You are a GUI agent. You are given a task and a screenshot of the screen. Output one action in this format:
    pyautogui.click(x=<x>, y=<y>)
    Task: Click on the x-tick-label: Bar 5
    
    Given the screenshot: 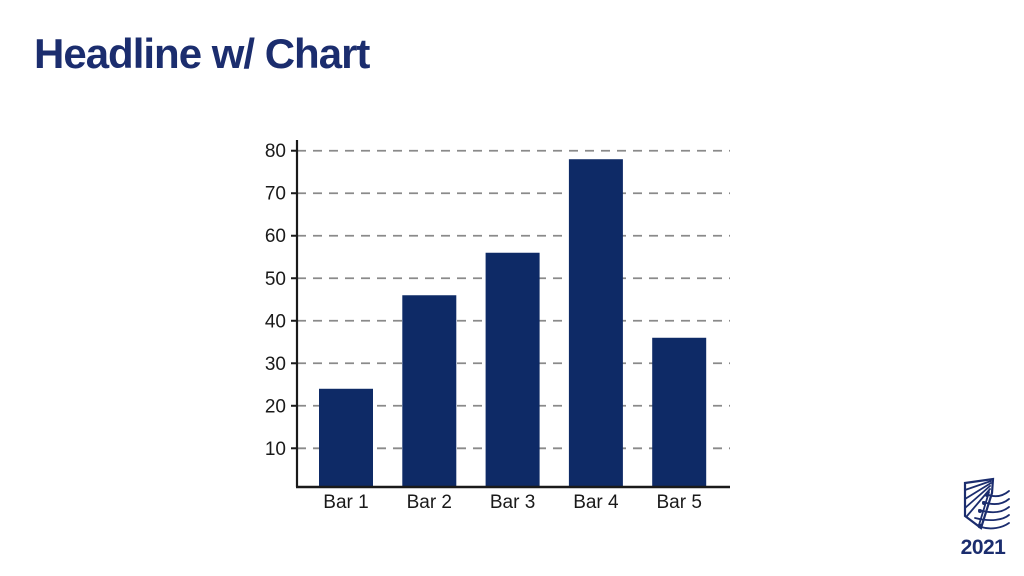 What is the action you would take?
    pyautogui.click(x=678, y=502)
    